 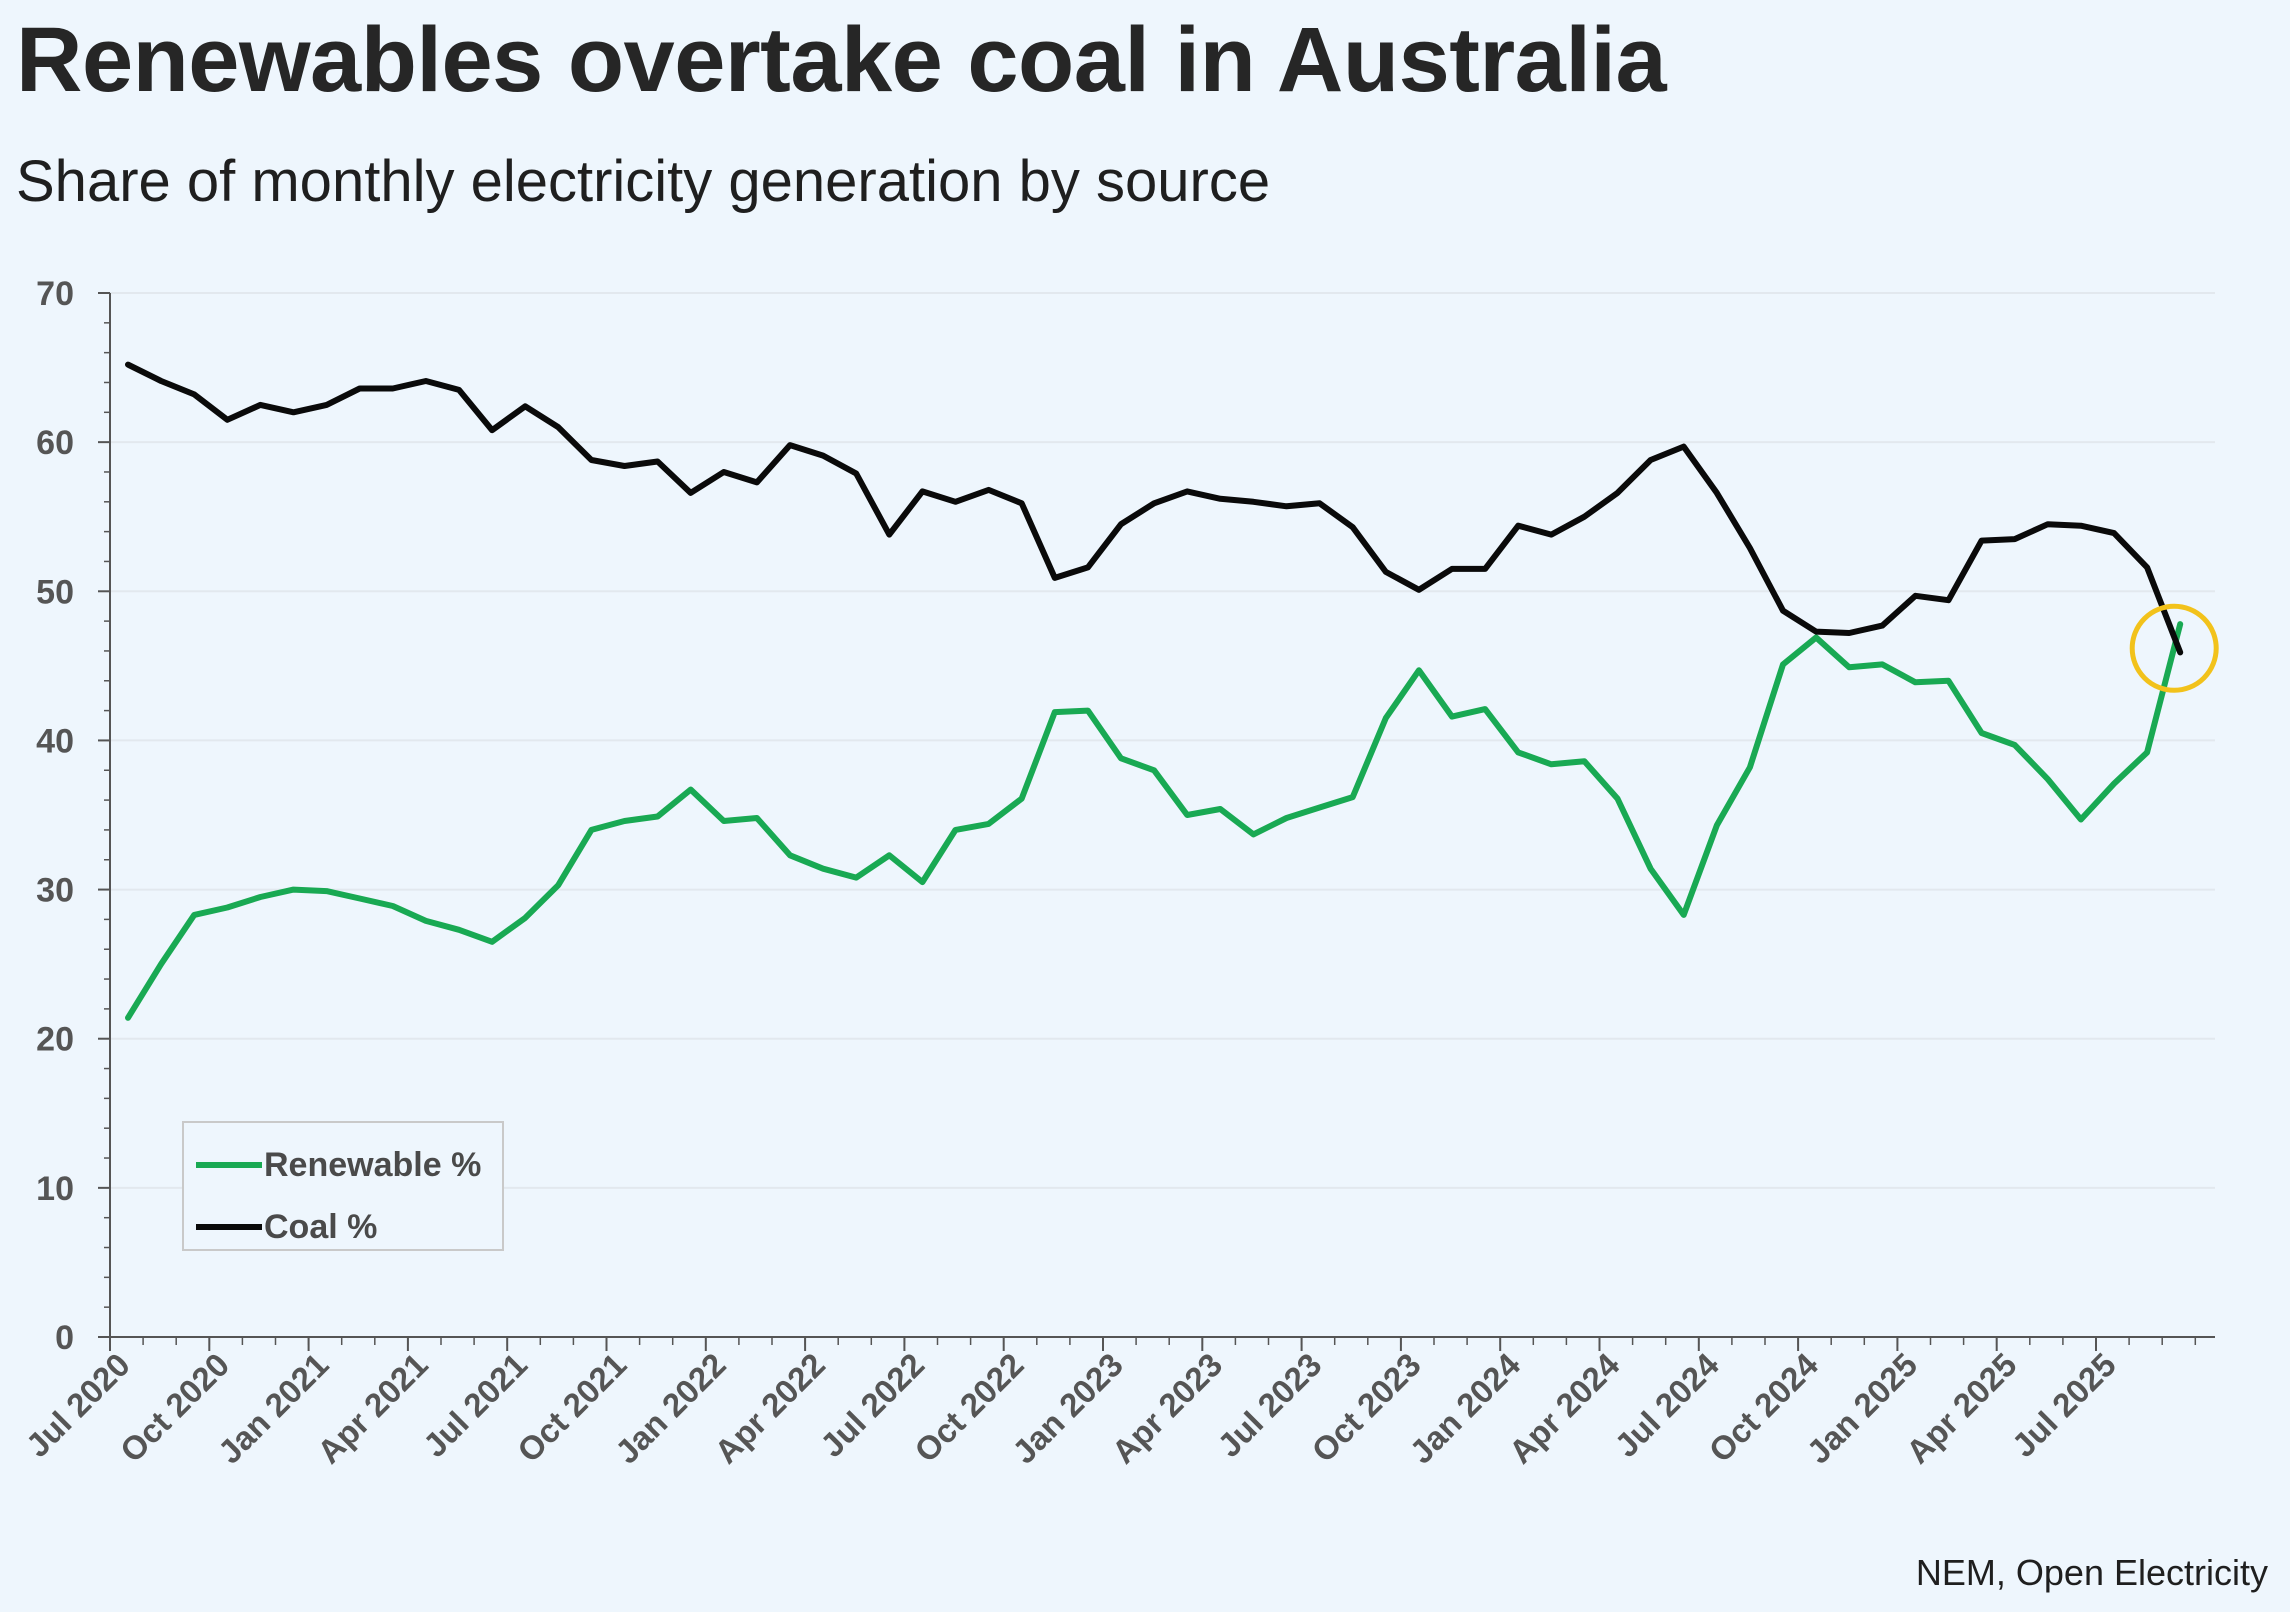 I want to click on crossover-highlight-circle, so click(x=2174, y=648).